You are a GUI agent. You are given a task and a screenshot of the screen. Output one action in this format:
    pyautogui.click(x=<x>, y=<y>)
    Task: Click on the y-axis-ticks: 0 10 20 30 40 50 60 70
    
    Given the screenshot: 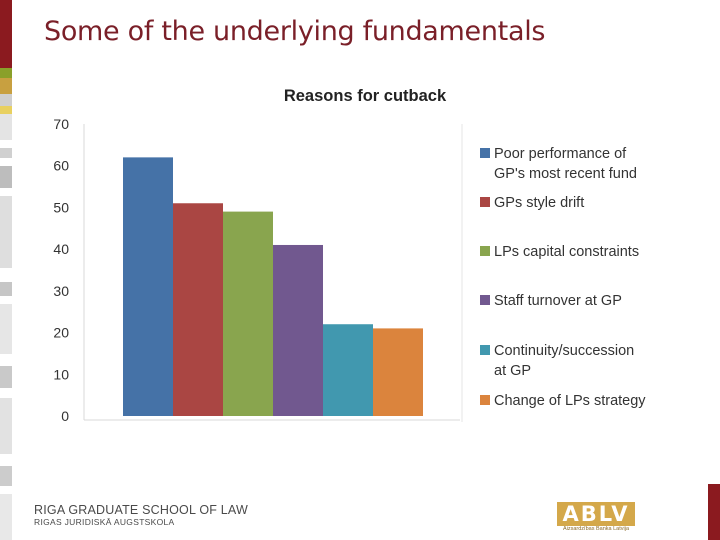 What is the action you would take?
    pyautogui.click(x=61, y=270)
    